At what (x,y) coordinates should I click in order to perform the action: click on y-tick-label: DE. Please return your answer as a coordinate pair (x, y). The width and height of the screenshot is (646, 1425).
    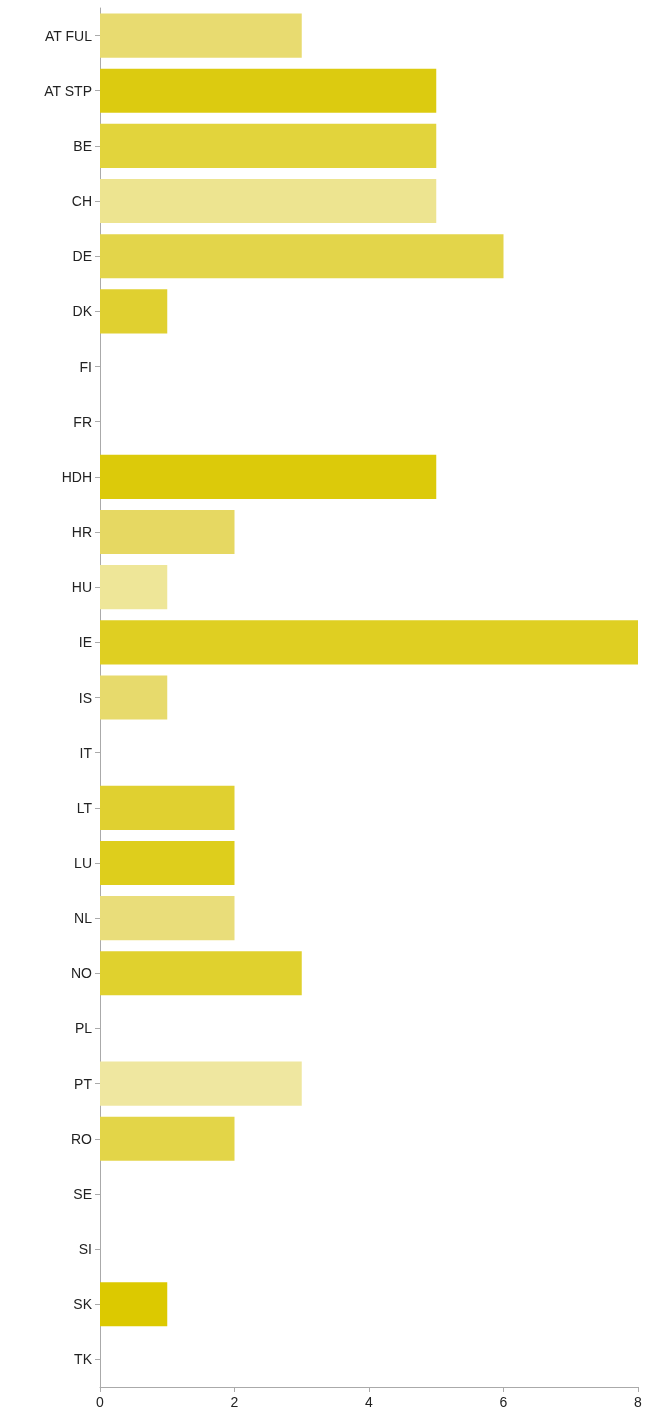
    Looking at the image, I should click on (82, 256).